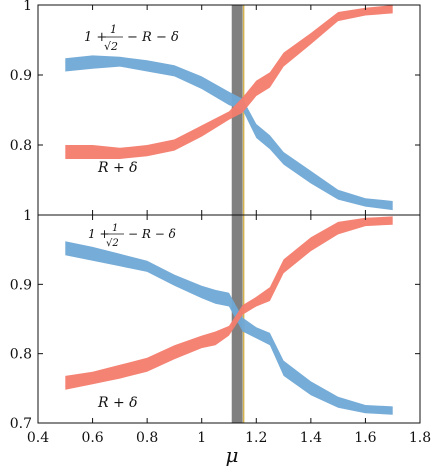 This screenshot has width=436, height=466. What do you see at coordinates (256, 438) in the screenshot?
I see `xtick-label-4: 1.2` at bounding box center [256, 438].